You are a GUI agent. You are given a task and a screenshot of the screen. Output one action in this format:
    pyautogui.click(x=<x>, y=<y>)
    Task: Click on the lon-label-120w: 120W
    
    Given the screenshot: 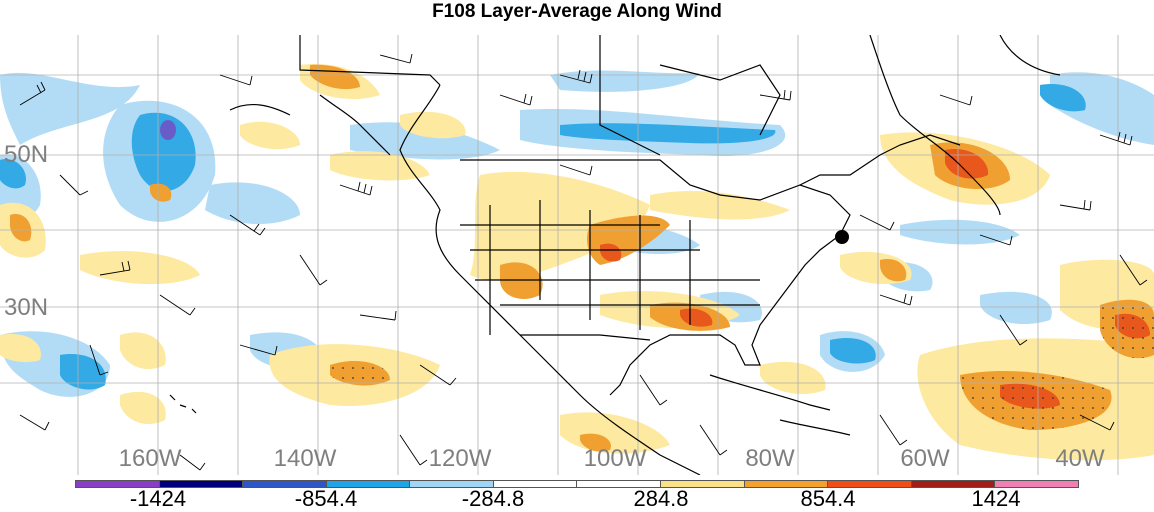 What is the action you would take?
    pyautogui.click(x=460, y=458)
    